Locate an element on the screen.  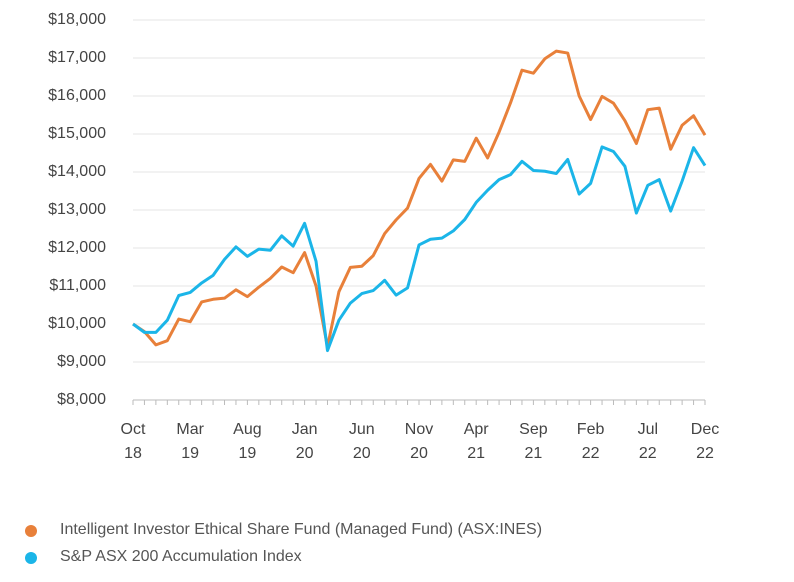
y-tick-label: $17,000 is located at coordinates (77, 57).